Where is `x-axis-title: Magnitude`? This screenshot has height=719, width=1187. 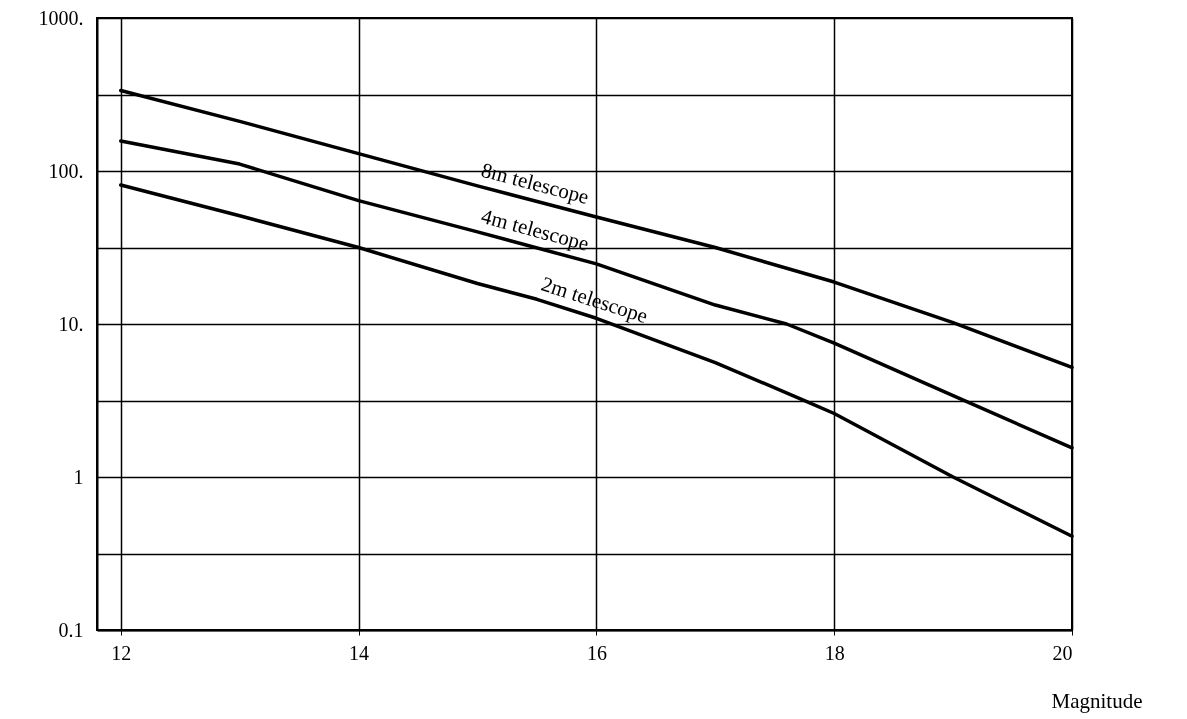 x-axis-title: Magnitude is located at coordinates (1097, 700).